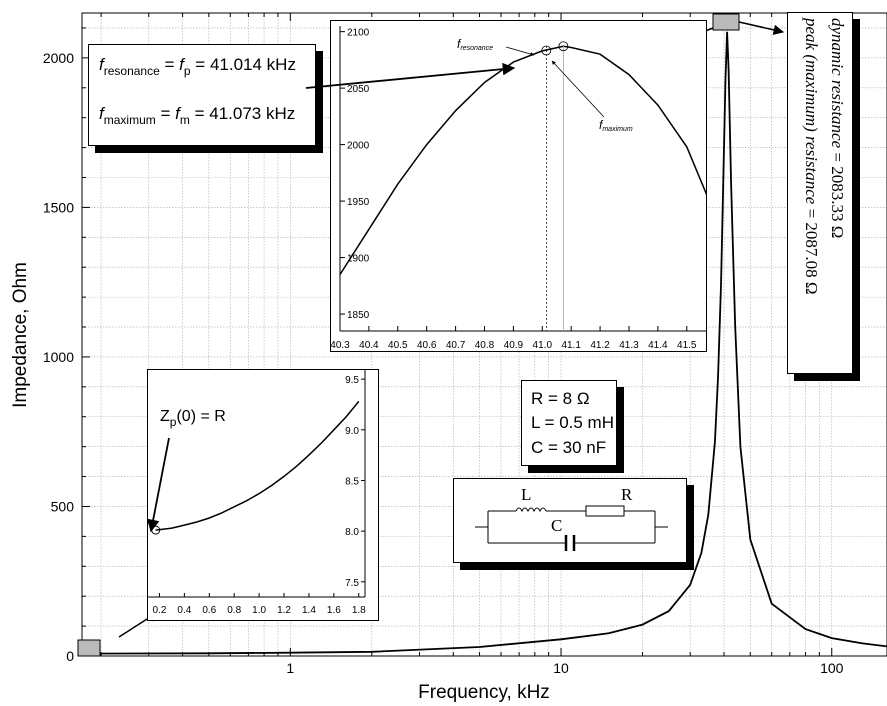 The image size is (887, 706). Describe the element at coordinates (837, 128) in the screenshot. I see `dynamic-resistance: dynamic resistance = 2083.33 Ω` at that location.